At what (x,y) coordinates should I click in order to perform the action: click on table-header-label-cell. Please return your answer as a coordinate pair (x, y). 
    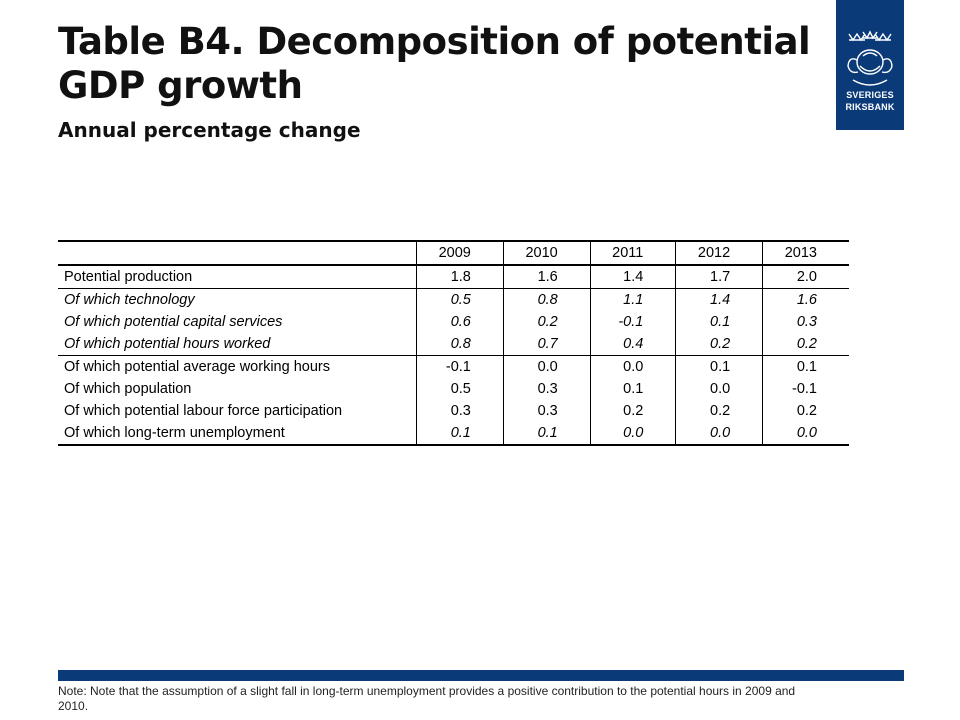
    Looking at the image, I should click on (237, 253).